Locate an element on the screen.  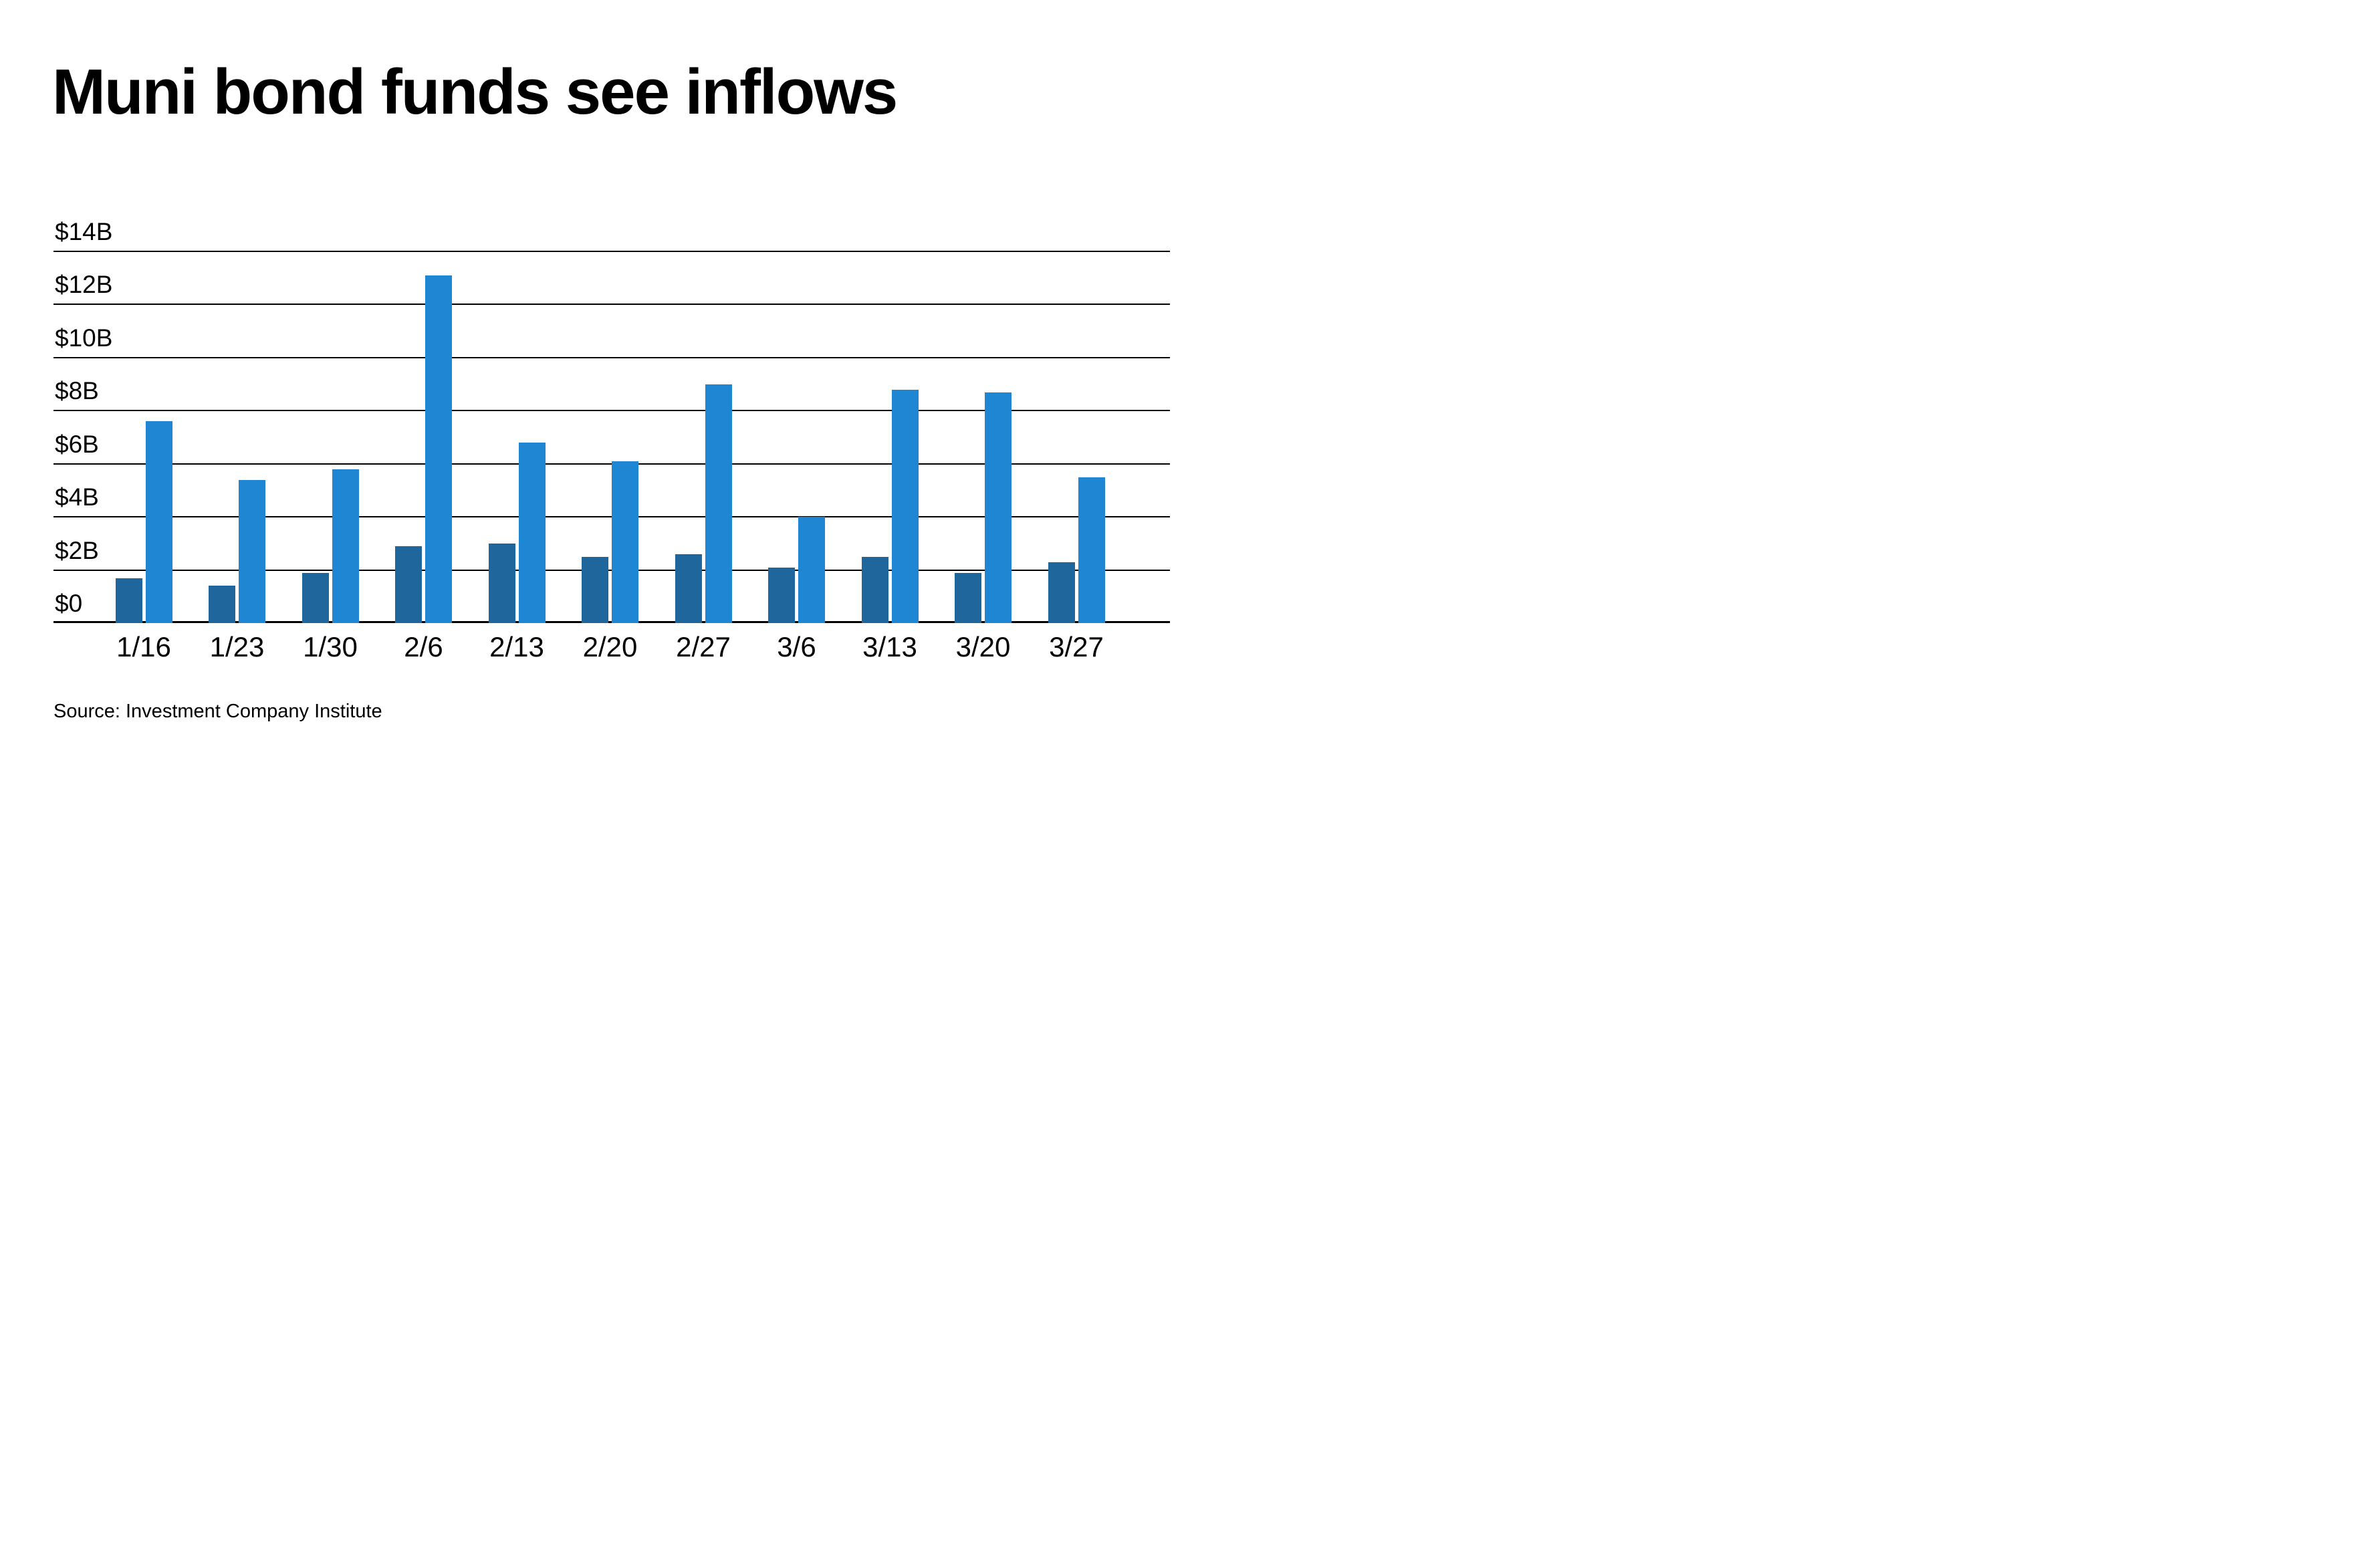
y-tick-label-8b: $8B is located at coordinates (77, 391).